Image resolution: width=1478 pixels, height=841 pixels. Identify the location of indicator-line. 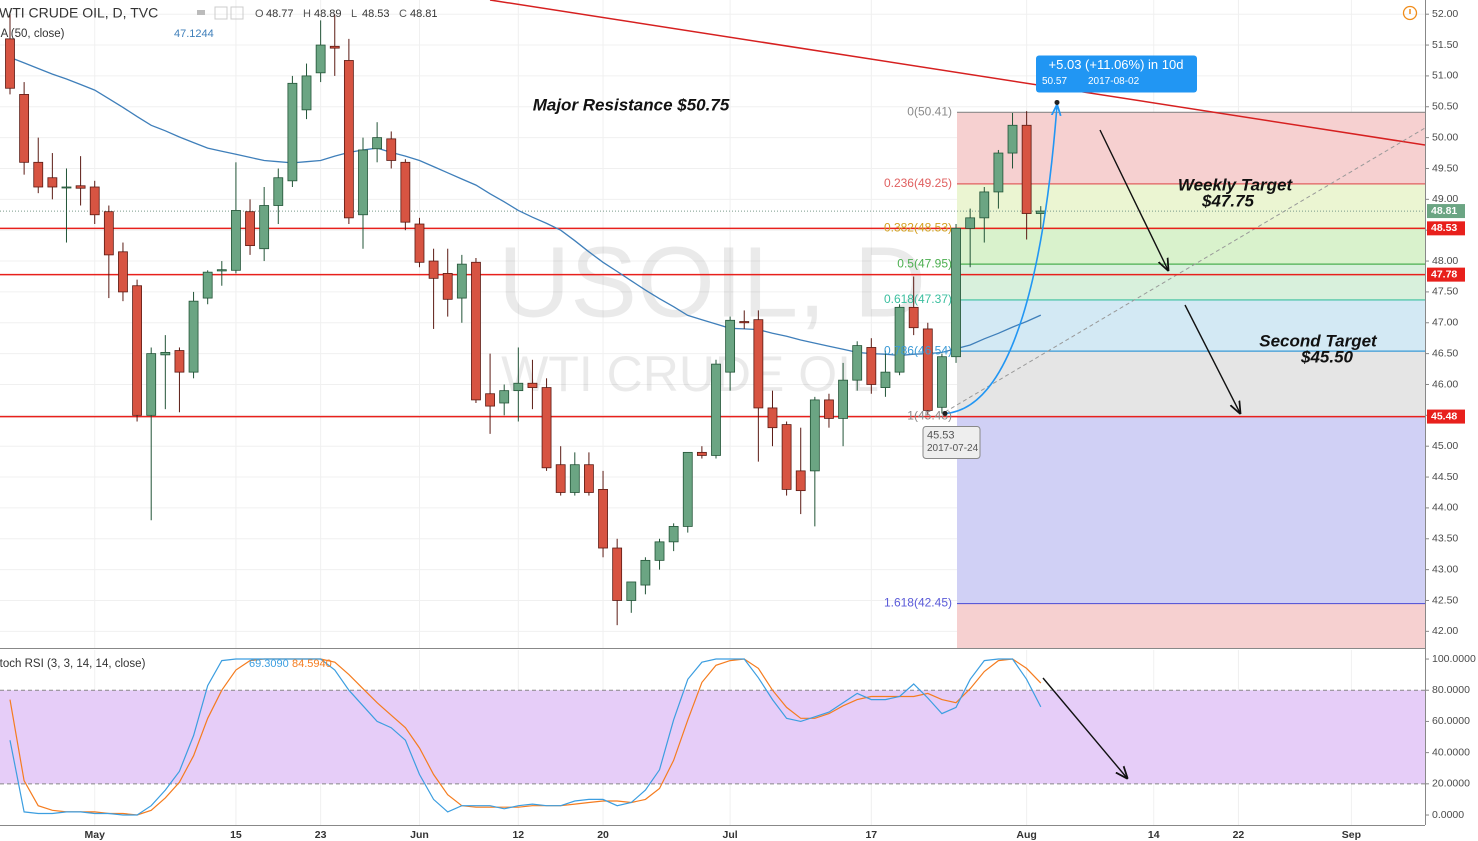
(525, 737).